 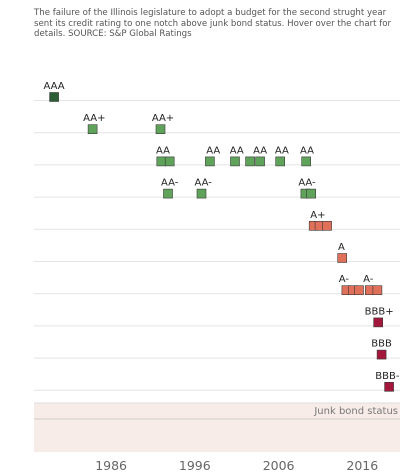 What do you see at coordinates (381, 344) in the screenshot?
I see `rating-label: BBB` at bounding box center [381, 344].